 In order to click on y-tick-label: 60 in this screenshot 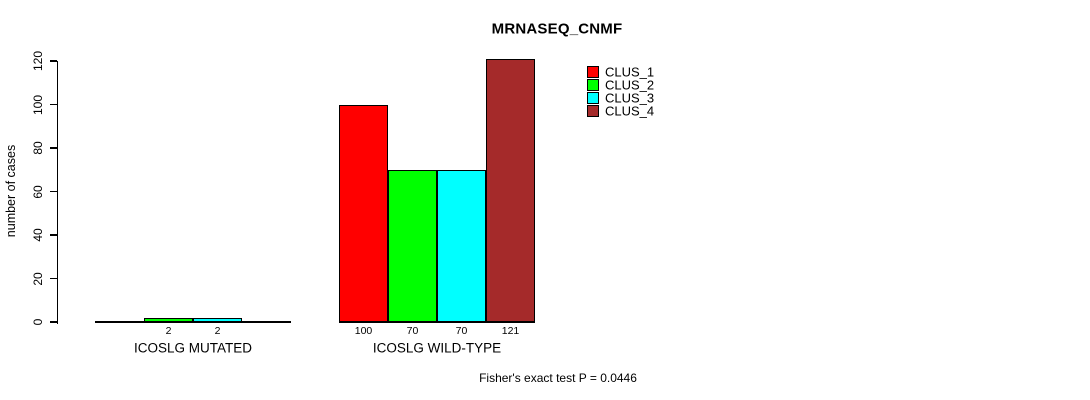, I will do `click(38, 191)`.